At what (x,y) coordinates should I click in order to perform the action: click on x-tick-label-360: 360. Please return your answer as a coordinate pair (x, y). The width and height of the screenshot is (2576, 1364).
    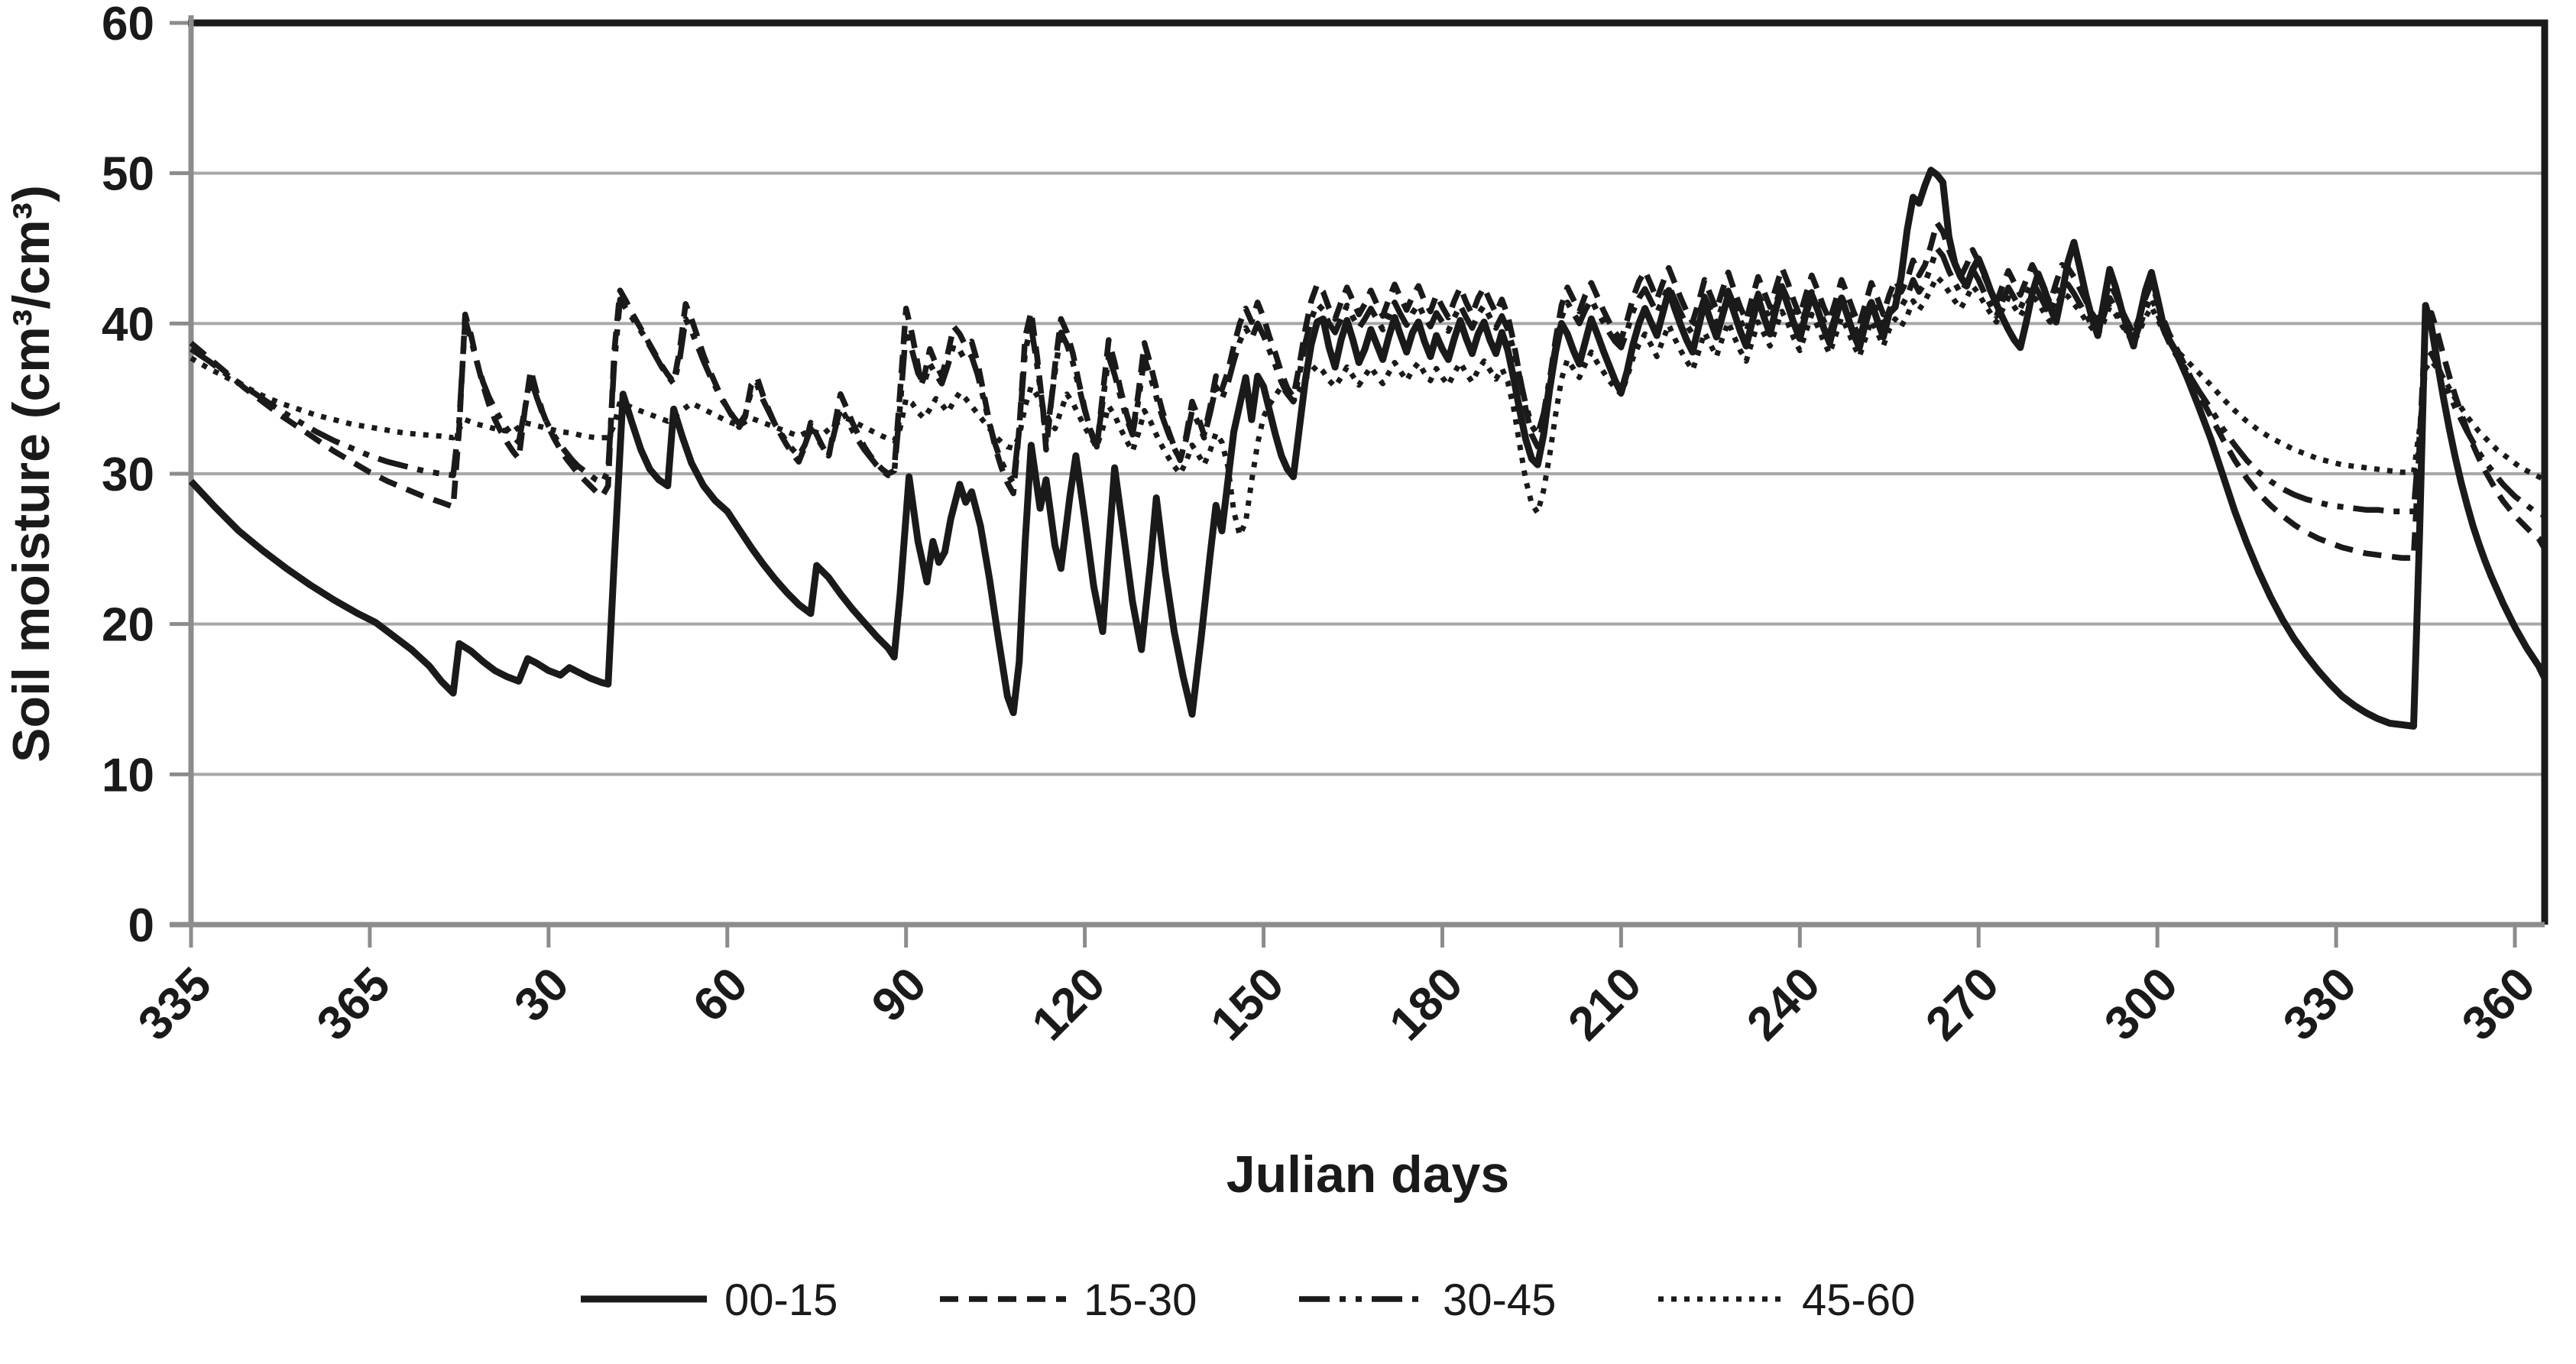
    Looking at the image, I should click on (2498, 1004).